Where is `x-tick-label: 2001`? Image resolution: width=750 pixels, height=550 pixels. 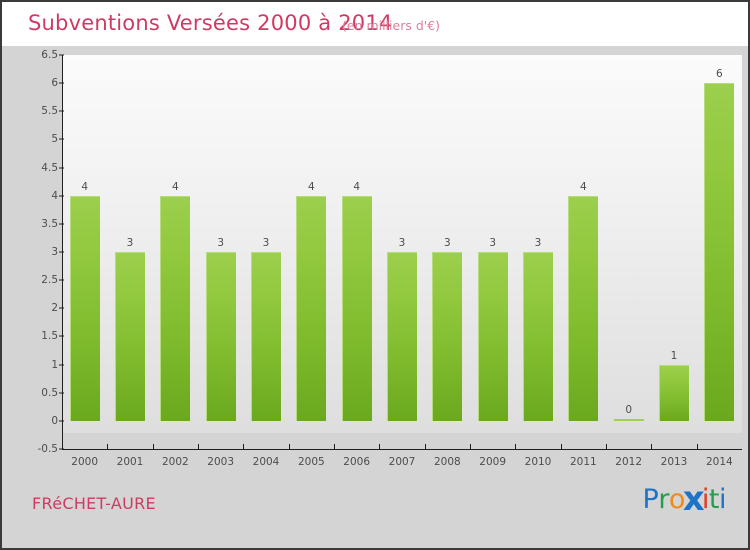 x-tick-label: 2001 is located at coordinates (130, 462).